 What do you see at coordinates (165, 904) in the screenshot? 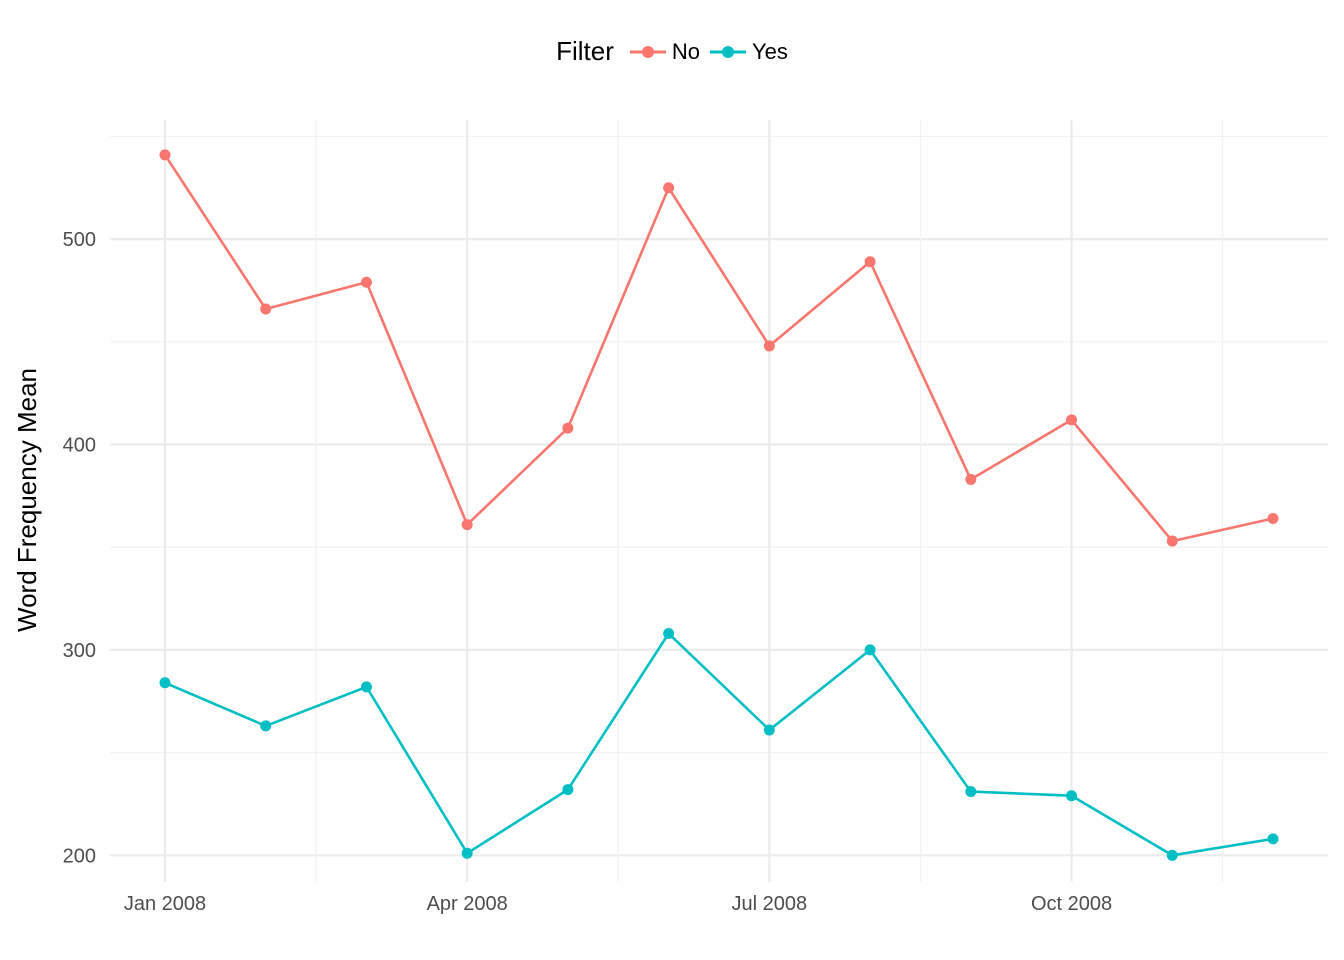
I see `x-tick-label: Jan 2008` at bounding box center [165, 904].